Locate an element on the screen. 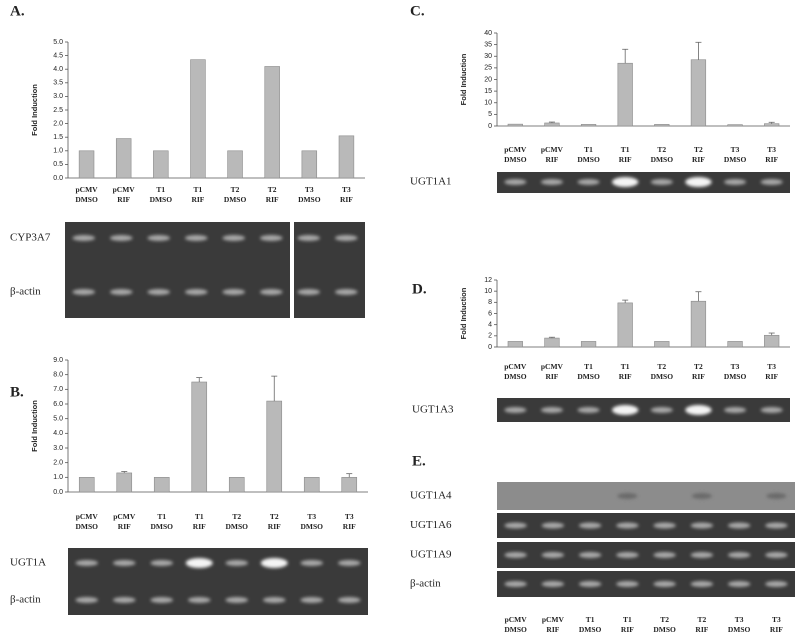 Image resolution: width=800 pixels, height=643 pixels. gel-label: UGT1A is located at coordinates (28, 563).